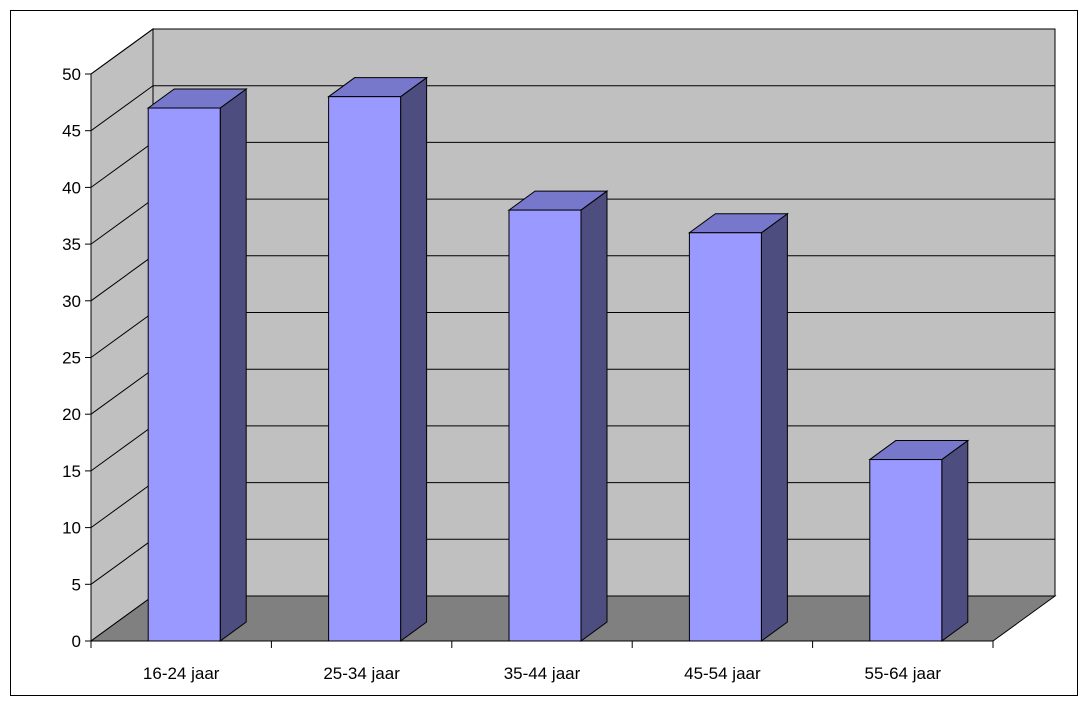  I want to click on y-tick-label: 0, so click(76, 641).